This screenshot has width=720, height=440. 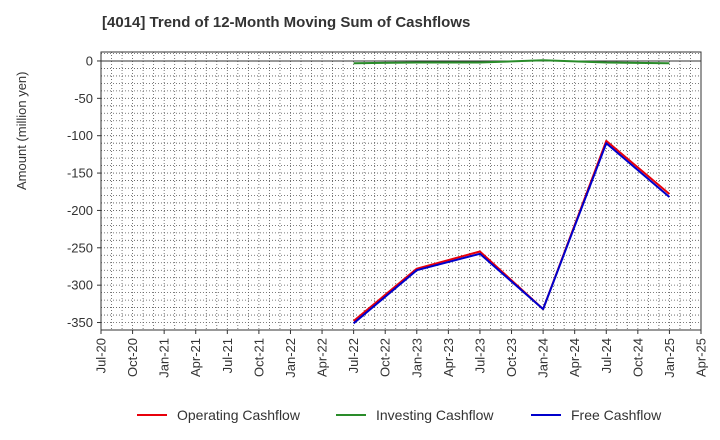 I want to click on legend-item-investing: Investing Cashflow, so click(x=415, y=415).